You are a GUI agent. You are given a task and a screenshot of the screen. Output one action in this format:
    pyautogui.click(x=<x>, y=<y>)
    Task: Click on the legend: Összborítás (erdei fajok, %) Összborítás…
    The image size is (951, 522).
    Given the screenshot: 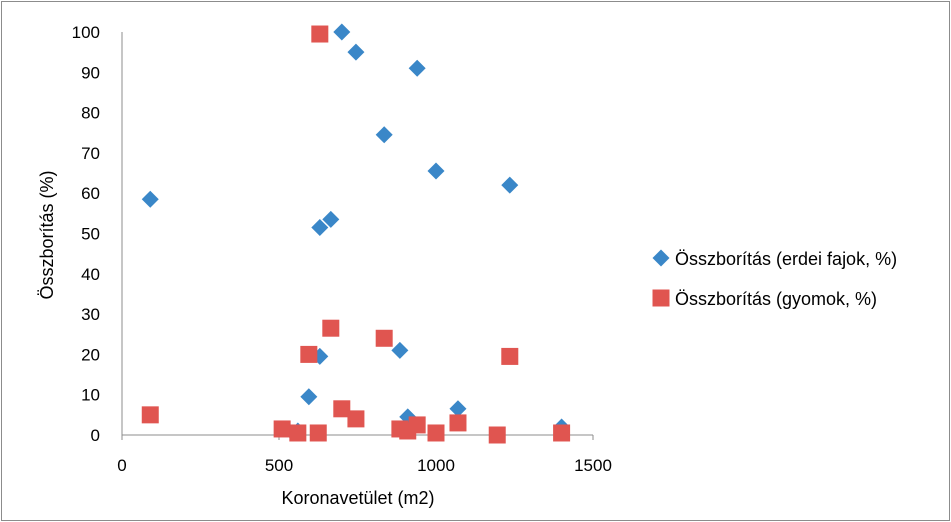 What is the action you would take?
    pyautogui.click(x=774, y=279)
    